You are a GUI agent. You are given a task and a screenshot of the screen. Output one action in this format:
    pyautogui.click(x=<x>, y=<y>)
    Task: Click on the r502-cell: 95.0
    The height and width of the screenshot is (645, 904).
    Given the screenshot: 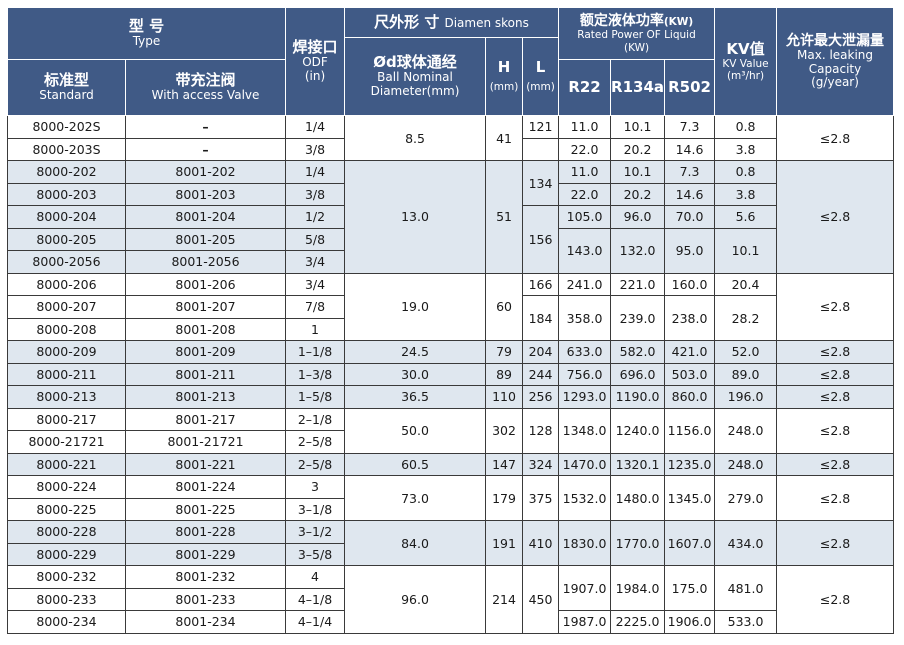 What is the action you would take?
    pyautogui.click(x=690, y=250)
    